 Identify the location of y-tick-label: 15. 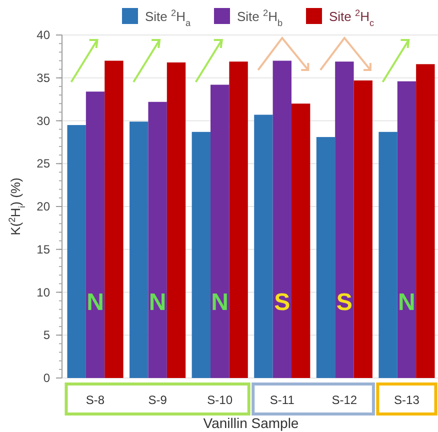
(43, 249).